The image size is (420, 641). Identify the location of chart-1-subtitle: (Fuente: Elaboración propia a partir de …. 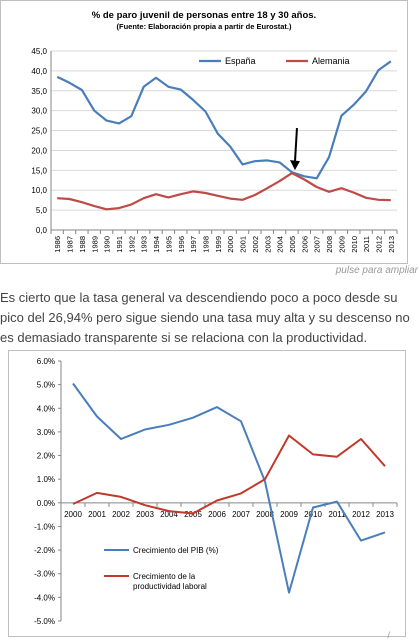
(204, 26).